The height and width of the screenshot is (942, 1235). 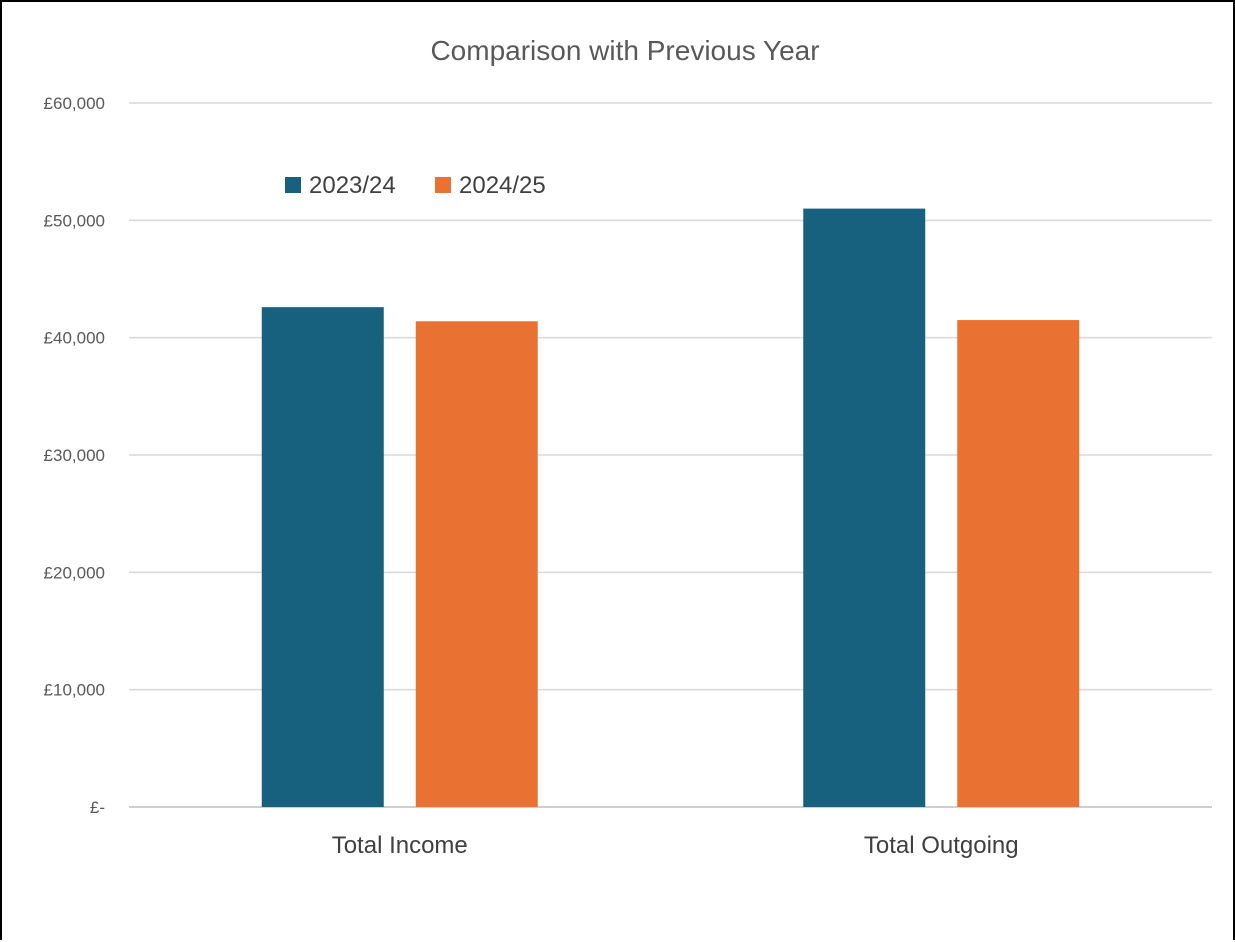 What do you see at coordinates (624, 50) in the screenshot?
I see `chart-title: Comparison with Previous Year` at bounding box center [624, 50].